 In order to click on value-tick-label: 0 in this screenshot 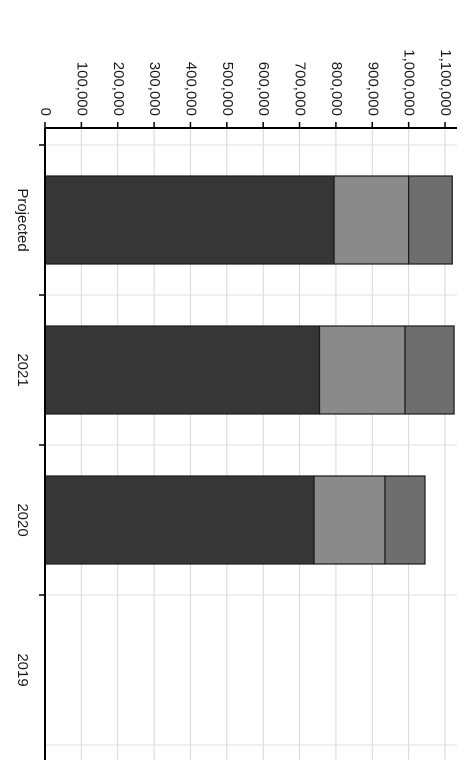, I will do `click(45, 112)`.